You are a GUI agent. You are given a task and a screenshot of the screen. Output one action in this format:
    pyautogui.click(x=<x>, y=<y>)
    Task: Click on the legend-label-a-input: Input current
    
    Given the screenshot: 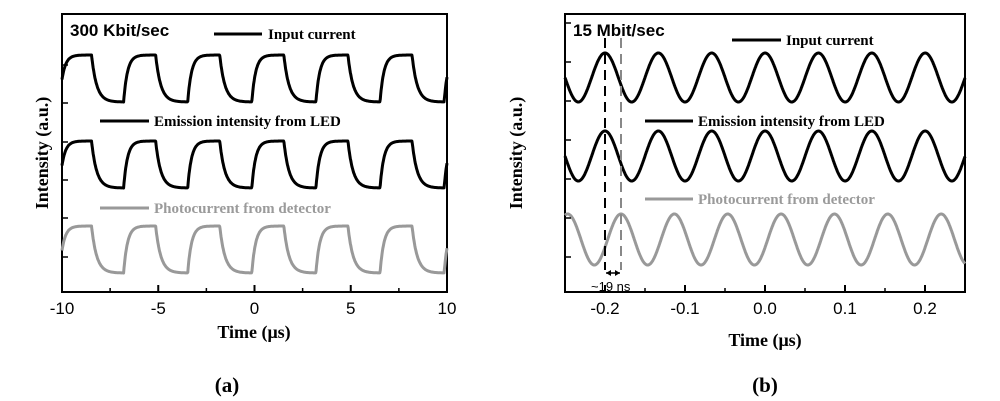 What is the action you would take?
    pyautogui.click(x=312, y=35)
    